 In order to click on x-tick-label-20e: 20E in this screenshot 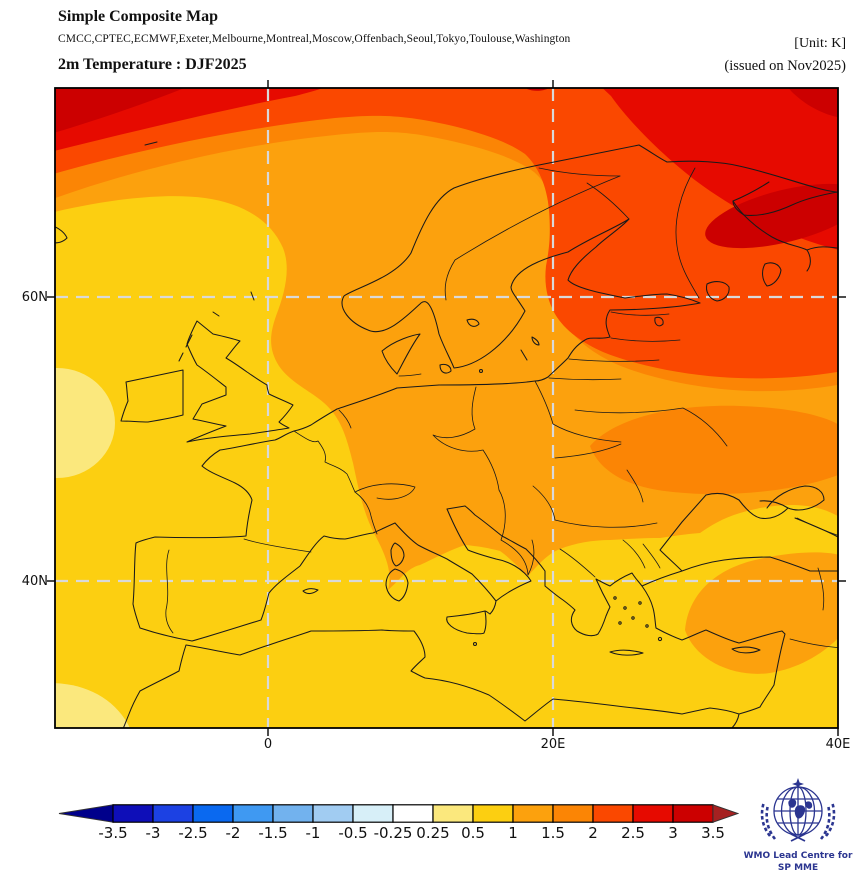, I will do `click(553, 744)`.